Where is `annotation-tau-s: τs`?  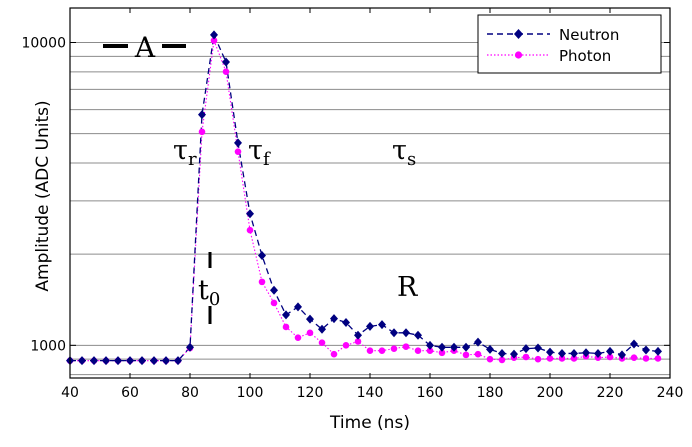 annotation-tau-s: τs is located at coordinates (404, 152).